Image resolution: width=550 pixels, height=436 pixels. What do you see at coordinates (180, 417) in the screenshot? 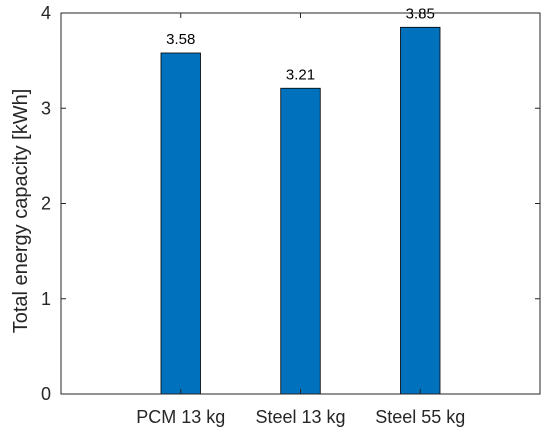
I see `x-tick-label: PCM 13 kg` at bounding box center [180, 417].